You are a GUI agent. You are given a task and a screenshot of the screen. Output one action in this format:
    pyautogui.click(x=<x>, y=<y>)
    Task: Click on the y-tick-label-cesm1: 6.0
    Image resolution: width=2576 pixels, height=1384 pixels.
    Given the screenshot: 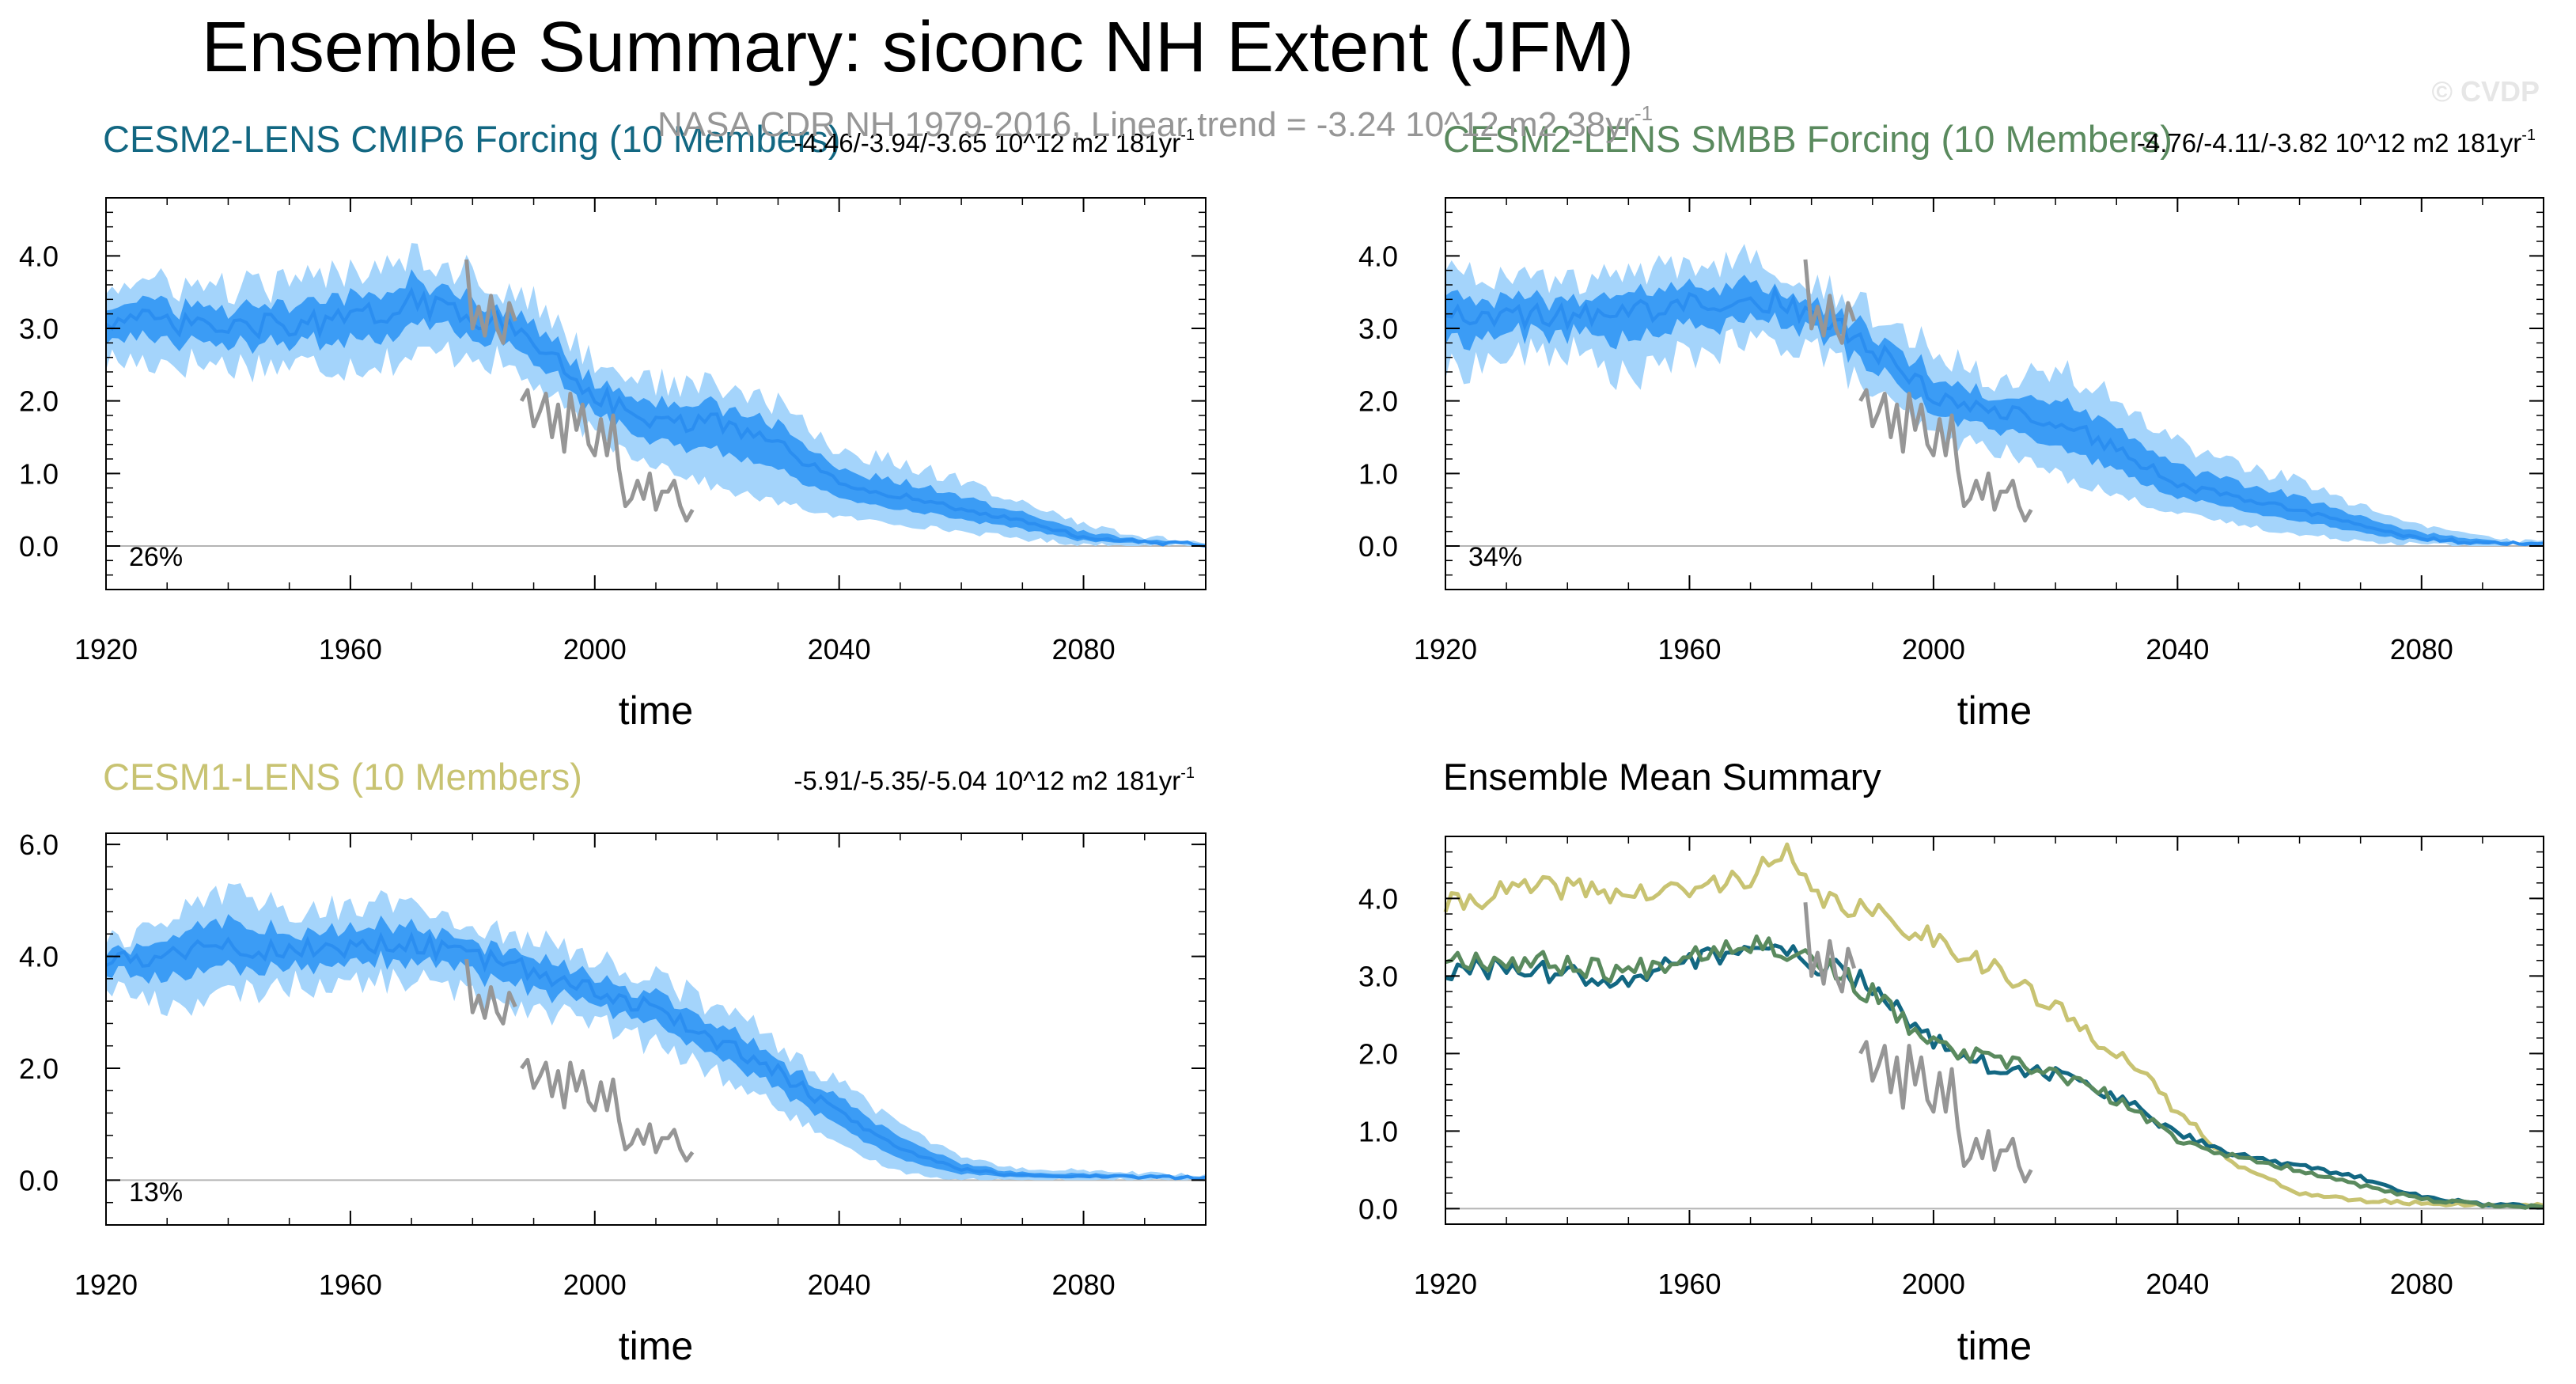 What is the action you would take?
    pyautogui.click(x=39, y=845)
    